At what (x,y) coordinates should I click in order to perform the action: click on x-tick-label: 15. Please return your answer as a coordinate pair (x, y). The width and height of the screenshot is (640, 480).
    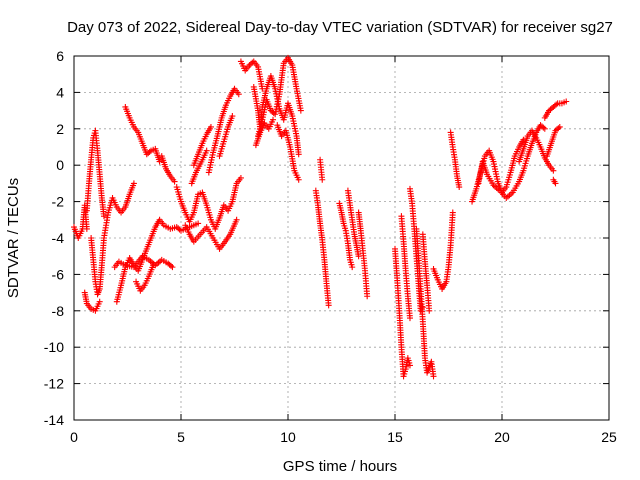
    Looking at the image, I should click on (395, 437).